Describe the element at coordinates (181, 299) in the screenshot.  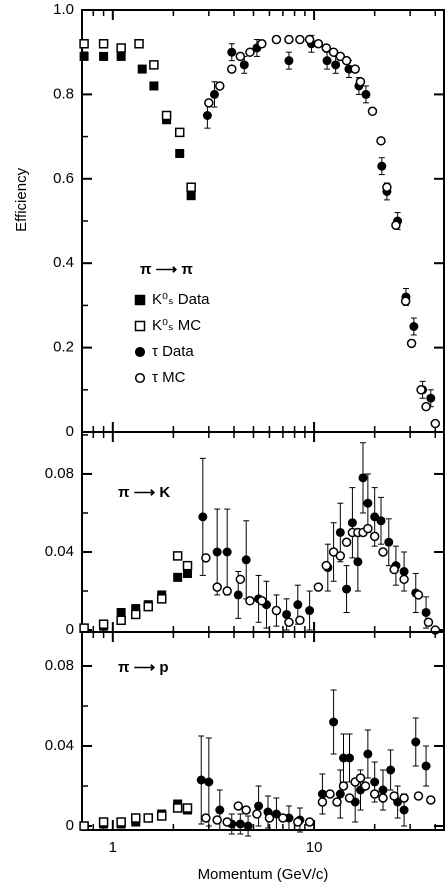
I see `legend-label: K⁰ₛ Data` at that location.